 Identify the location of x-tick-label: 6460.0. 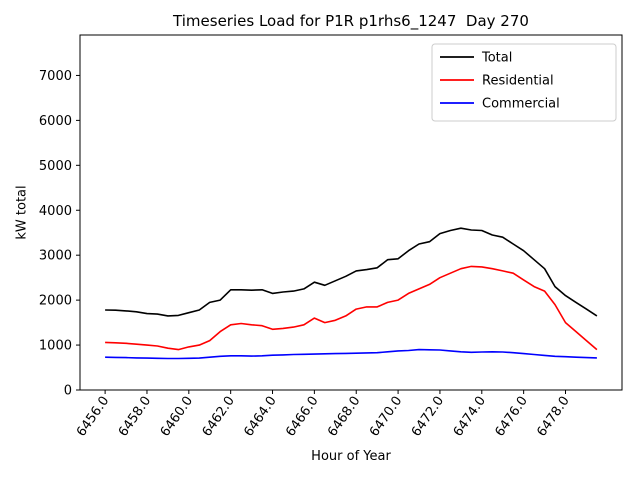
(177, 417).